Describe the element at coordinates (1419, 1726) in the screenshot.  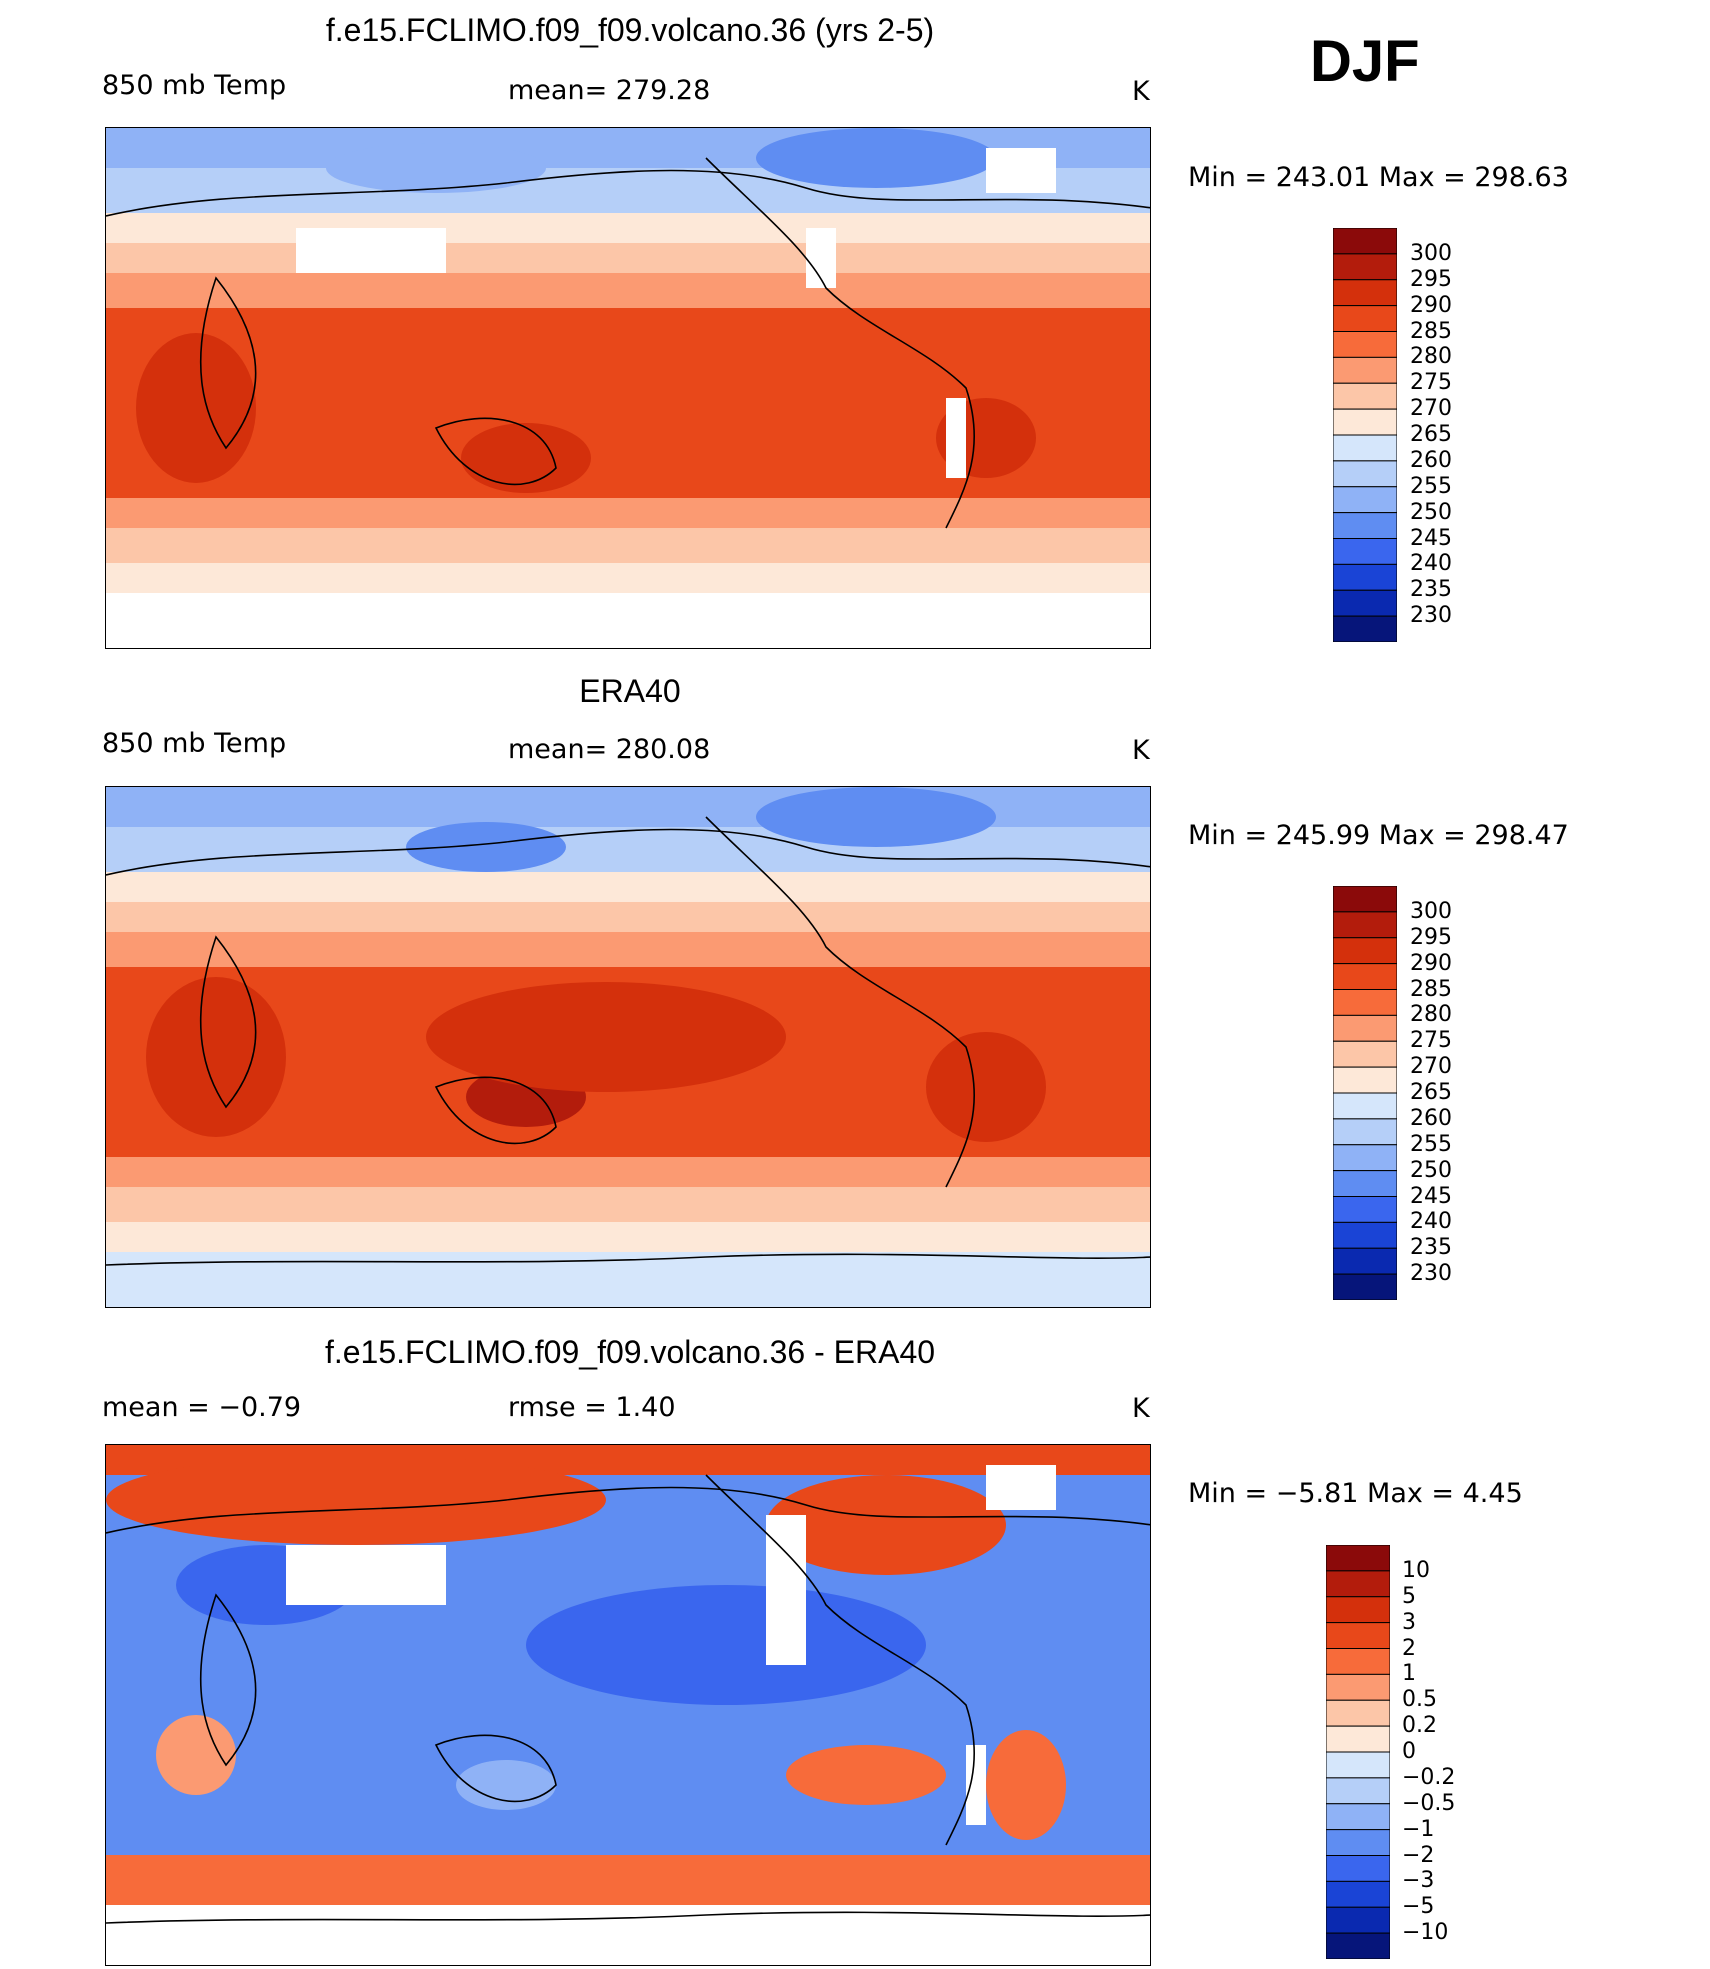
I see `colorbar-tick-label: 0.2` at that location.